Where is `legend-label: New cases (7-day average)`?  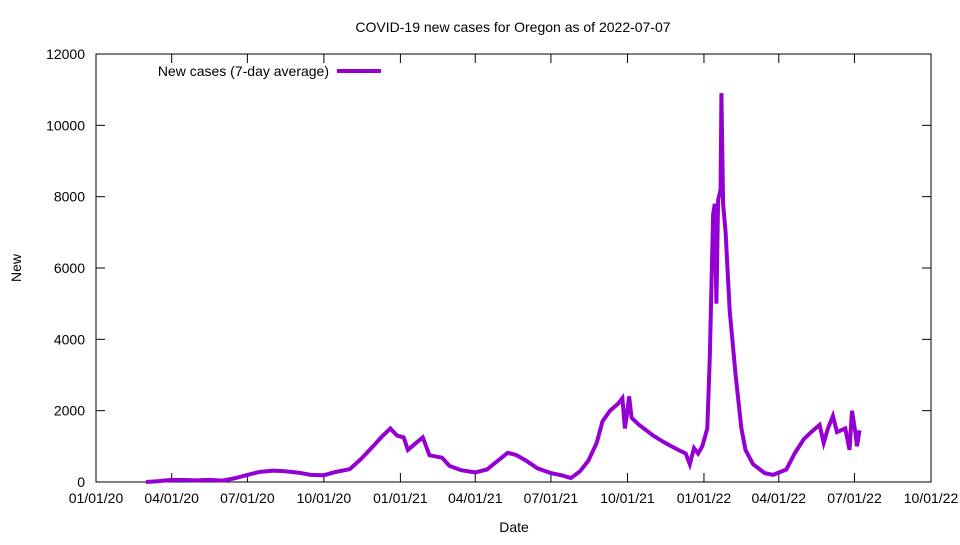
legend-label: New cases (7-day average) is located at coordinates (243, 71).